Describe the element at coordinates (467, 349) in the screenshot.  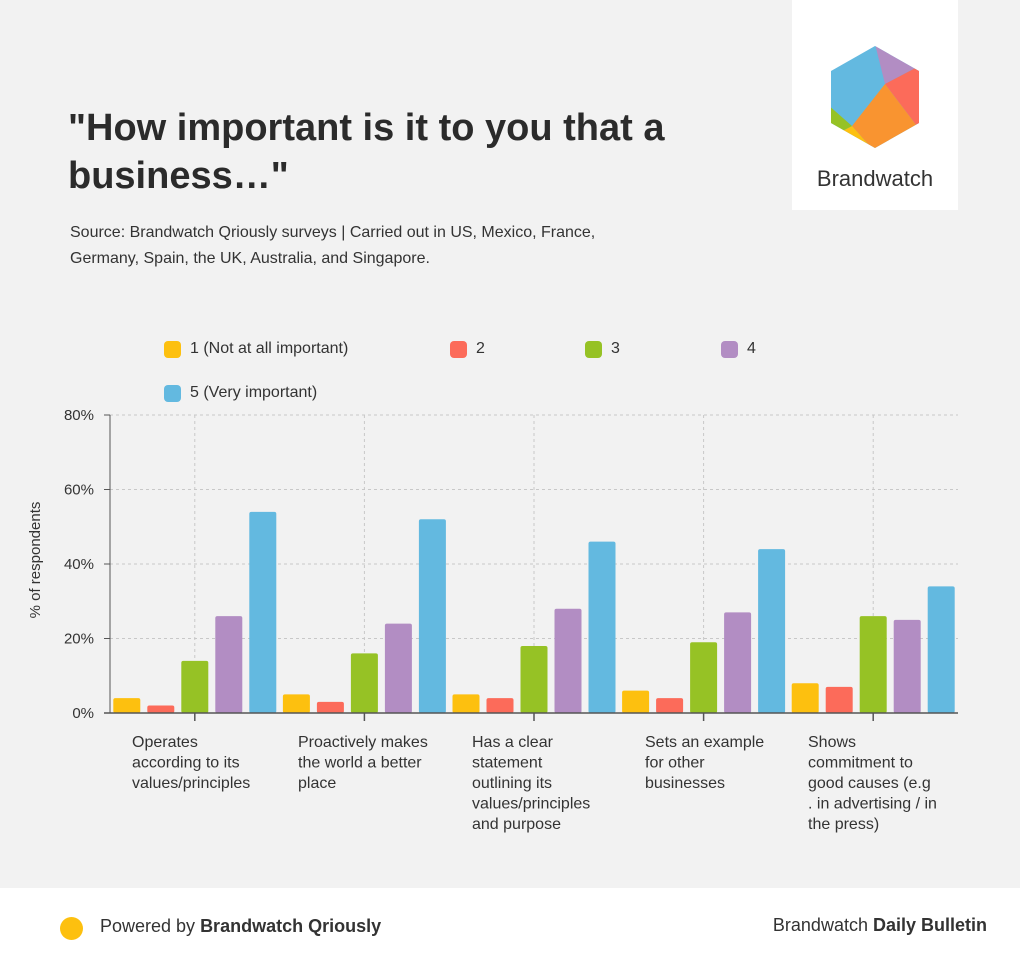
I see `legend-item-2: 2` at that location.